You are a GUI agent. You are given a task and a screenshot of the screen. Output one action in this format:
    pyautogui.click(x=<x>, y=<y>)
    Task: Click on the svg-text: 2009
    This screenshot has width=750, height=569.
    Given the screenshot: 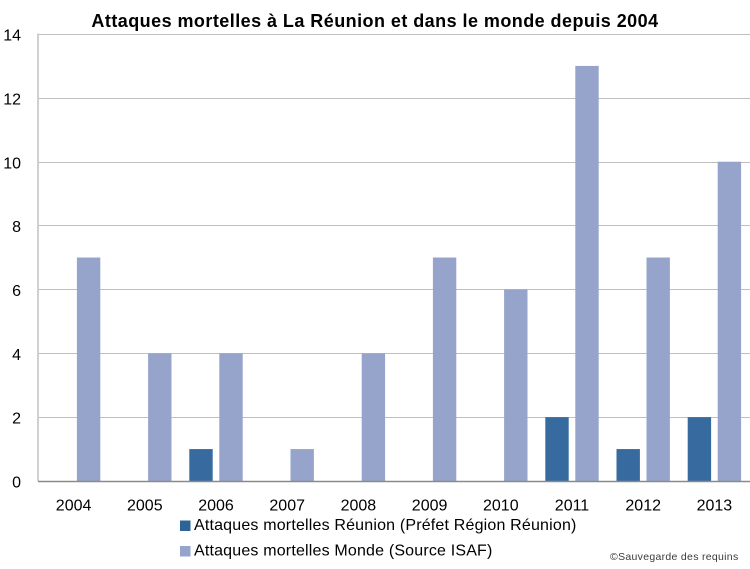 What is the action you would take?
    pyautogui.click(x=430, y=506)
    